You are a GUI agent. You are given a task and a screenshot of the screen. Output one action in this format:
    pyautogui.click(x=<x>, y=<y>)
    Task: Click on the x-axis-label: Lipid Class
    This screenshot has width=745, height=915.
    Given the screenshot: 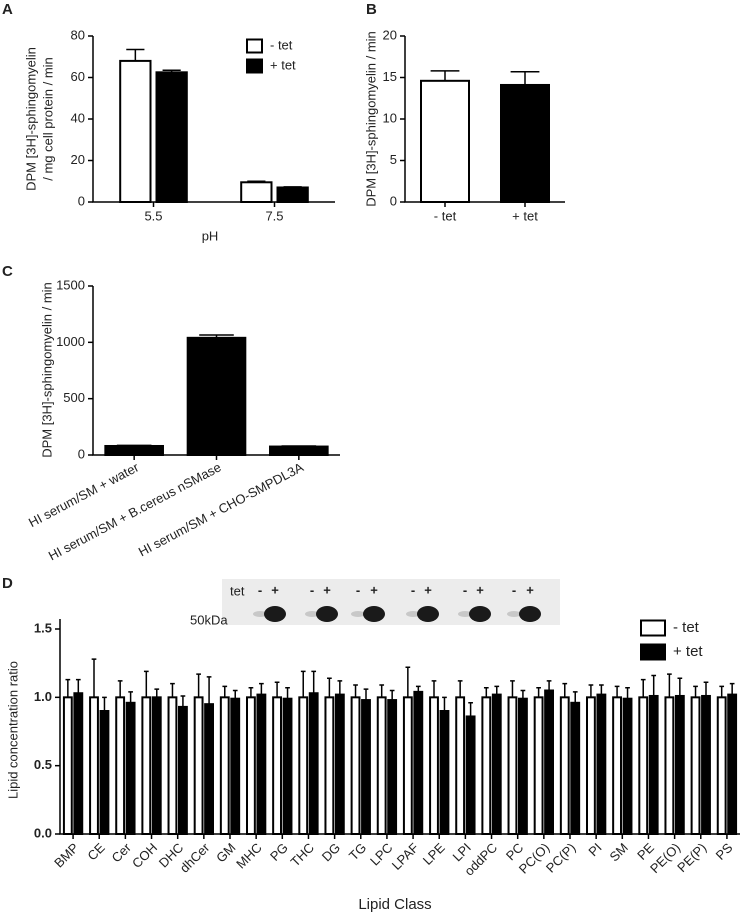 What is the action you would take?
    pyautogui.click(x=394, y=904)
    